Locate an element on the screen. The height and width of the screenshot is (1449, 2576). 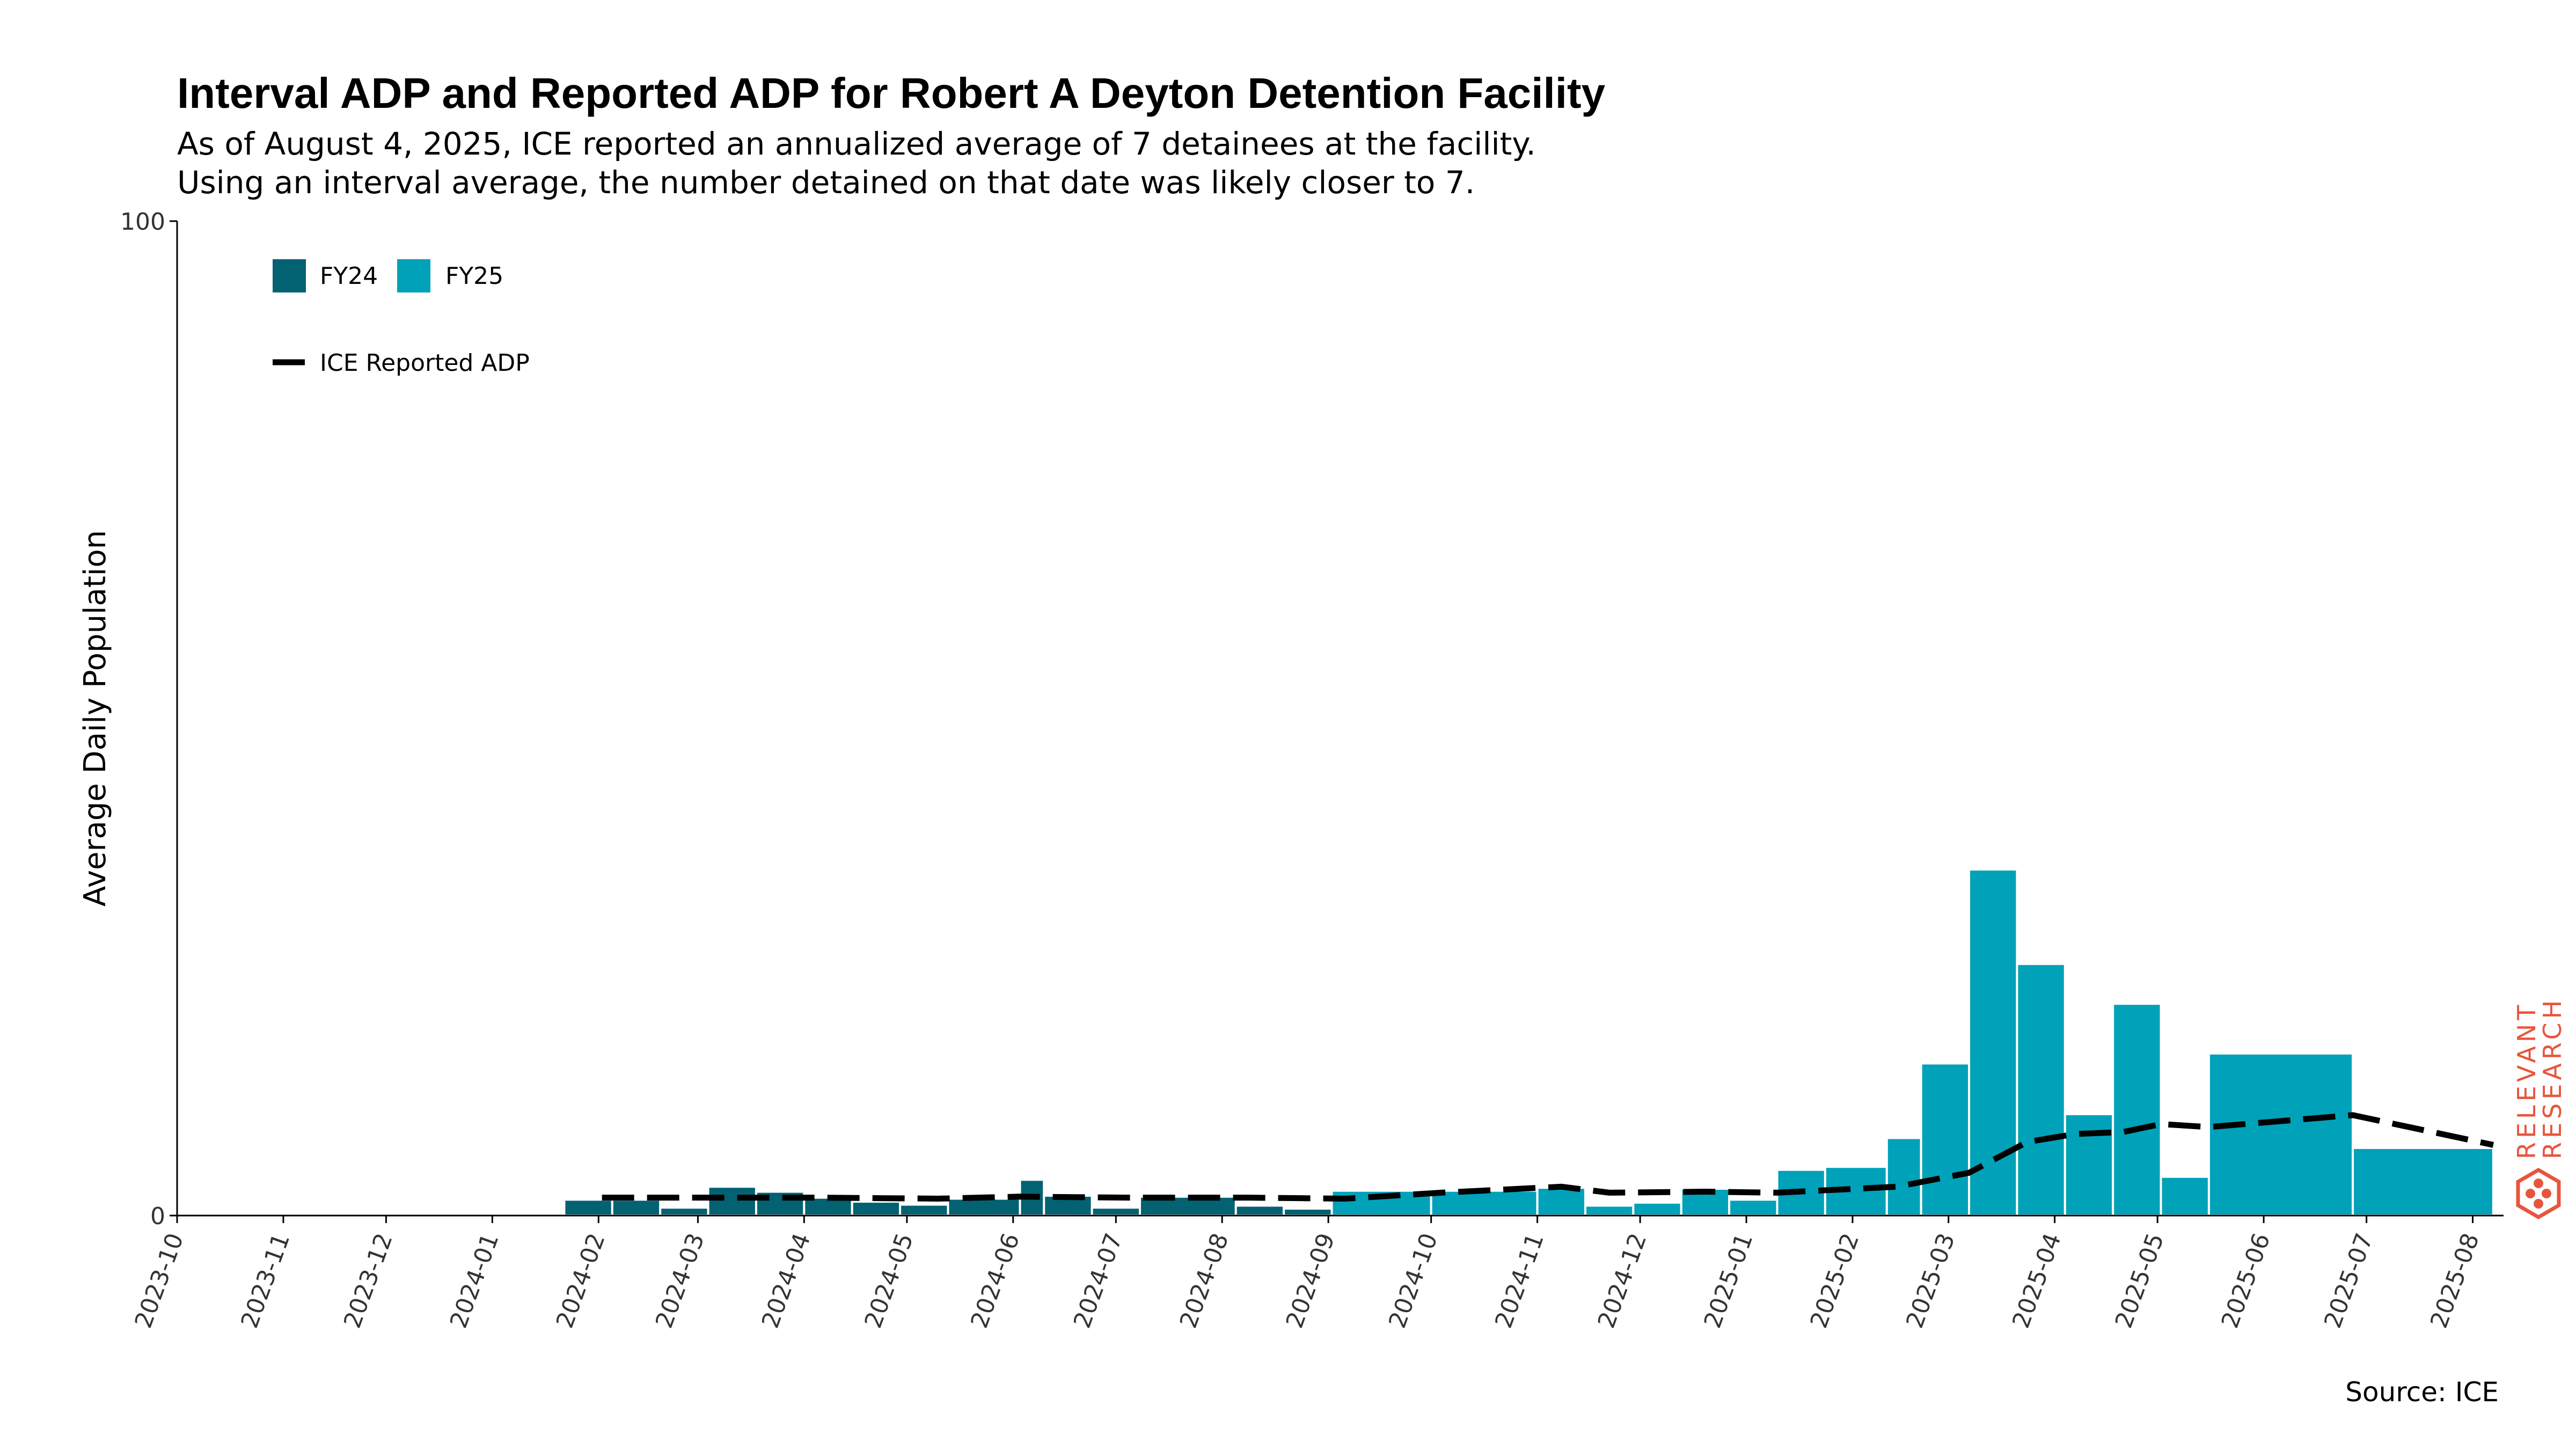
source-note: Source: ICE is located at coordinates (2422, 1392).